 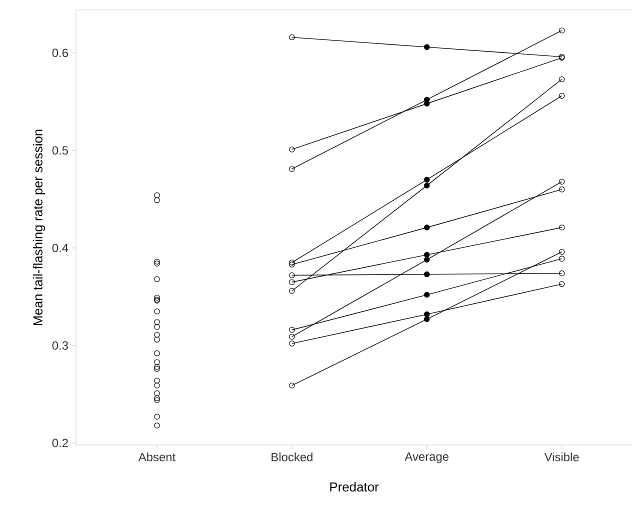 I want to click on y-tick-label: 0.2, so click(x=60, y=443).